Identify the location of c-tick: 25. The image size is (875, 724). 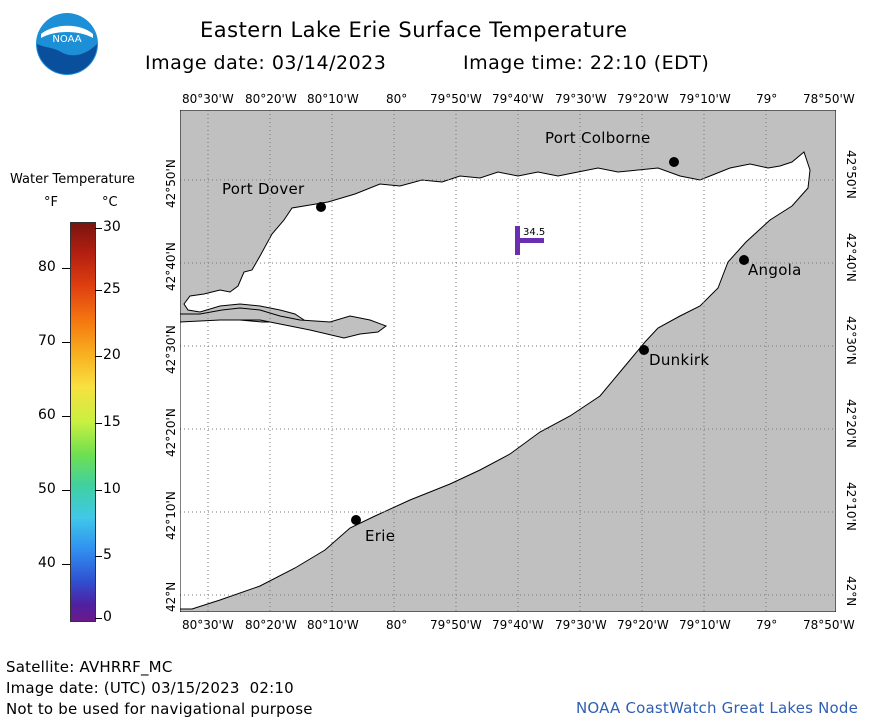
(112, 289).